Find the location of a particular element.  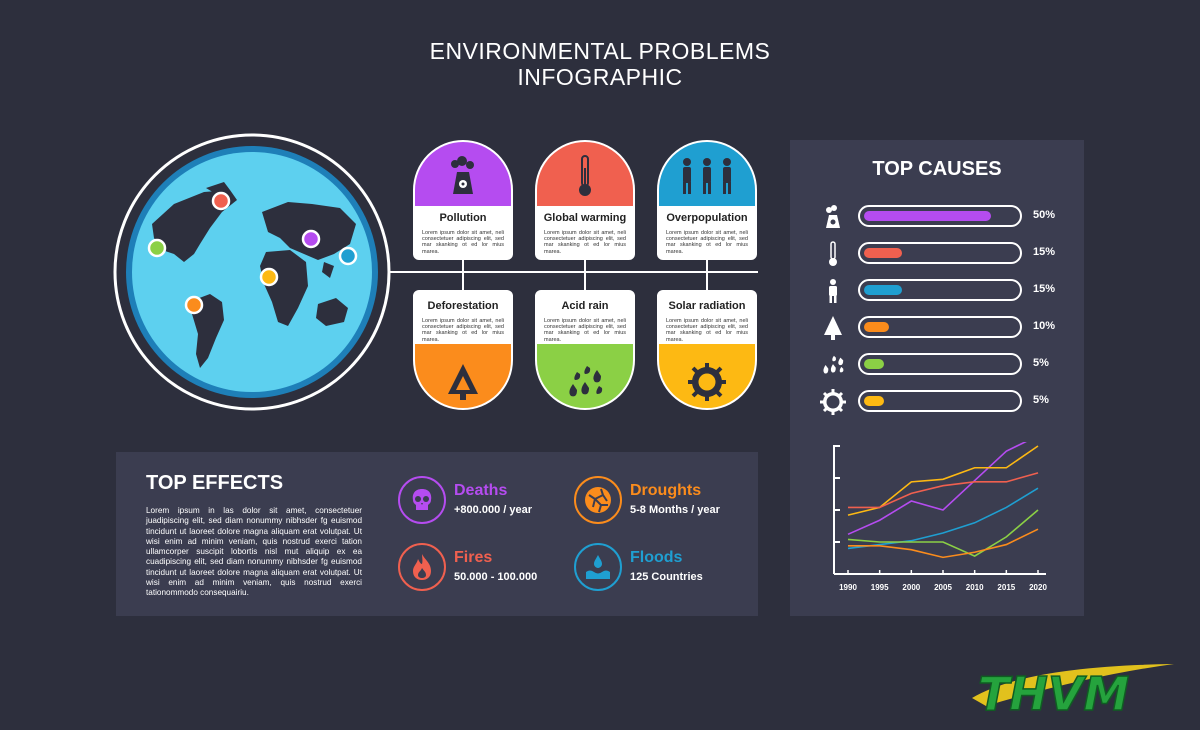

causes-title: TOP CAUSES is located at coordinates (937, 169).